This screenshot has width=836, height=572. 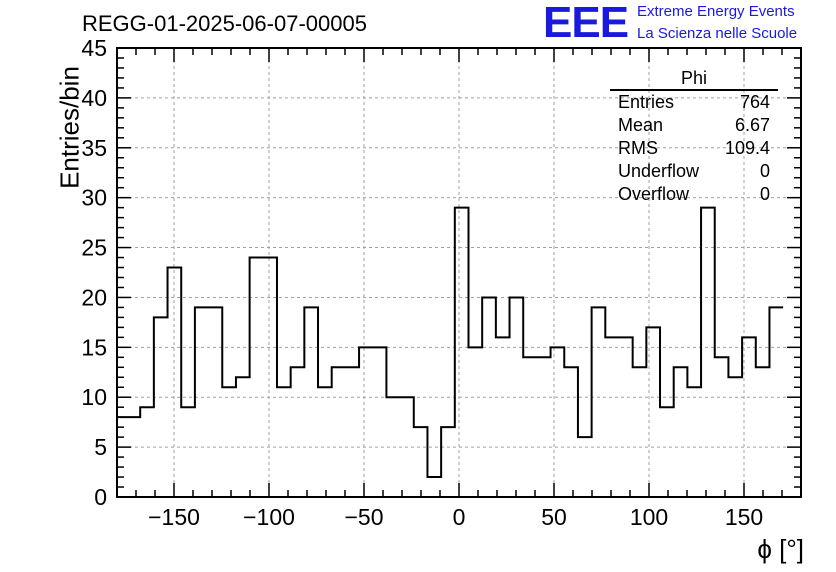 I want to click on x-tick-label: 100, so click(x=649, y=517).